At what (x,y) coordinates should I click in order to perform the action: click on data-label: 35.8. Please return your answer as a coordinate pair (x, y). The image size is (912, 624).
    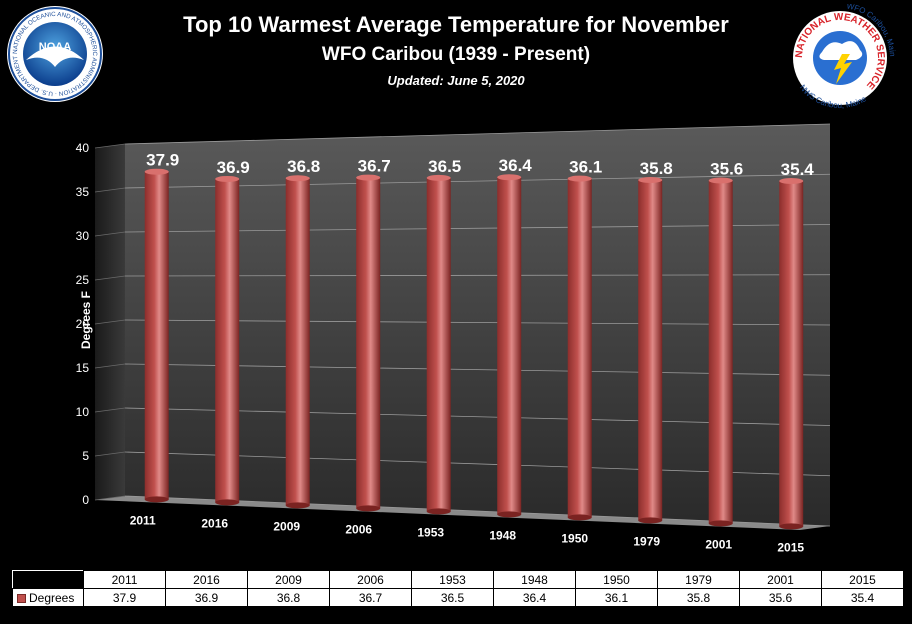
    Looking at the image, I should click on (656, 168).